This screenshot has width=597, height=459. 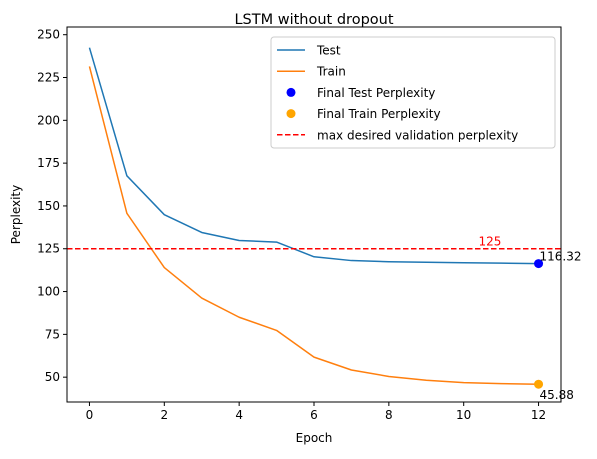 I want to click on y-axis-label: Perplexity, so click(x=16, y=215).